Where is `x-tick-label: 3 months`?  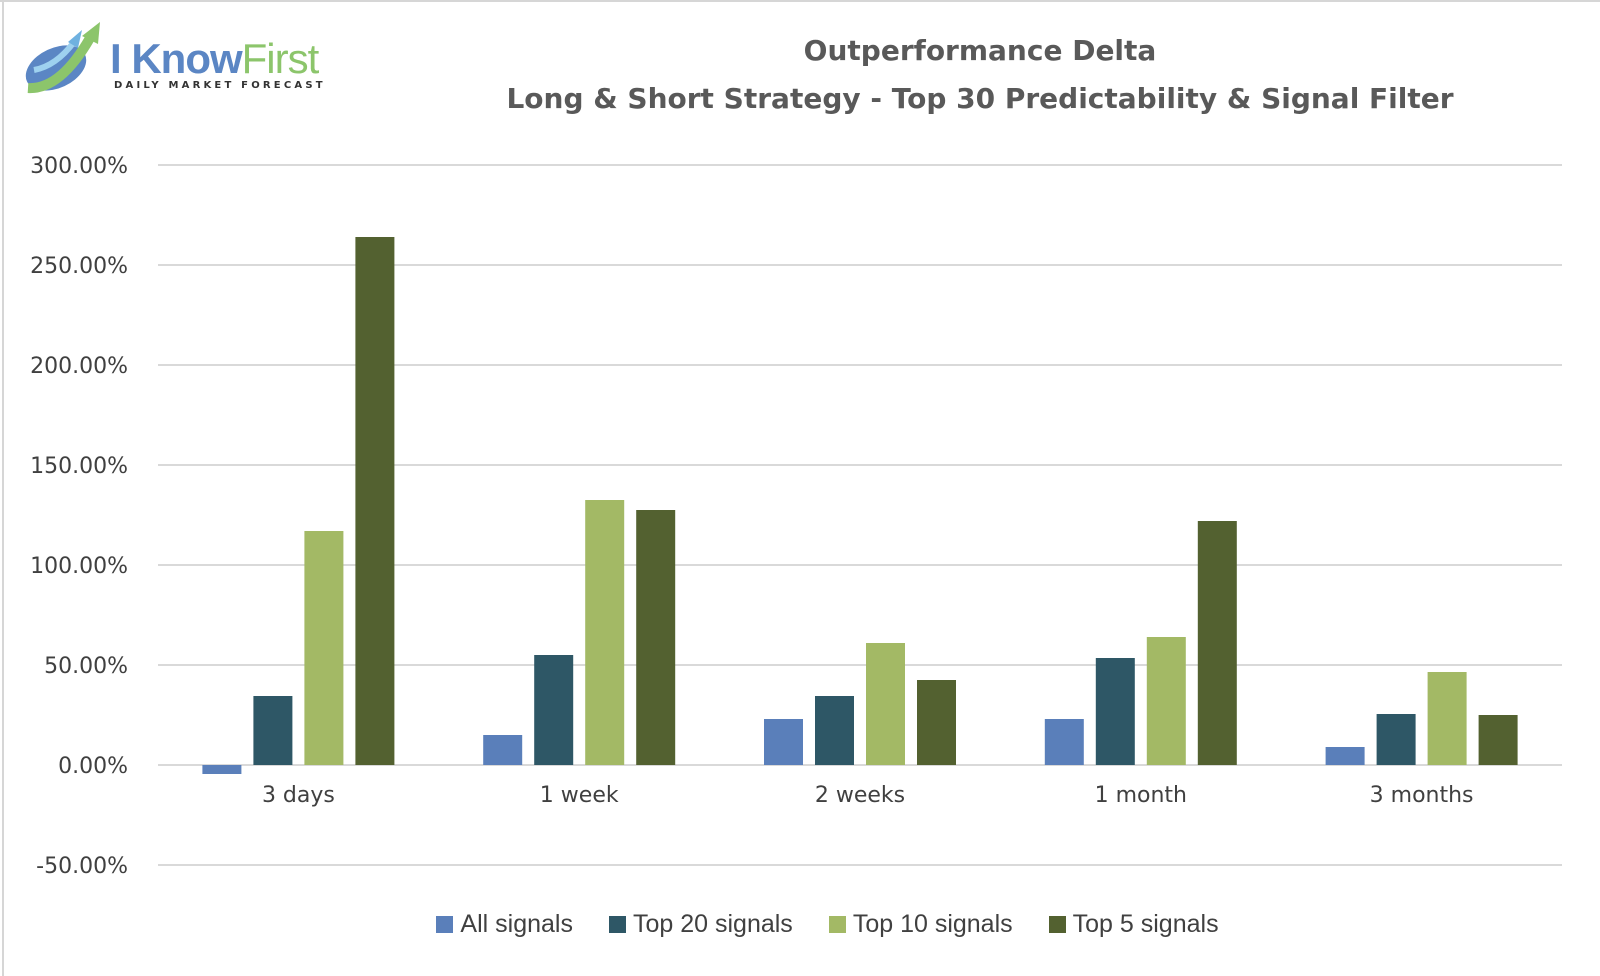 x-tick-label: 3 months is located at coordinates (1422, 795).